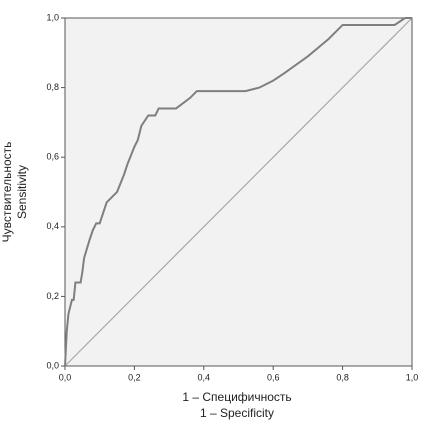  I want to click on x-tick-label: 0,4, so click(204, 377).